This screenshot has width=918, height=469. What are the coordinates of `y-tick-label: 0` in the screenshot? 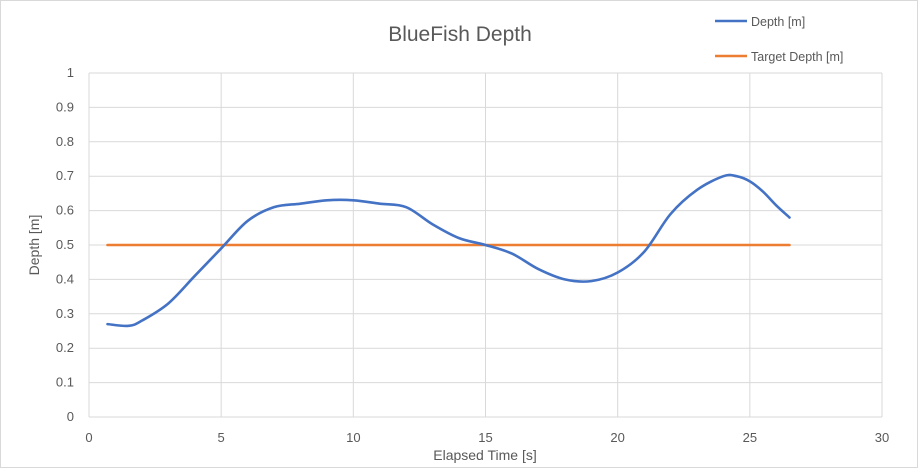 It's located at (70, 416).